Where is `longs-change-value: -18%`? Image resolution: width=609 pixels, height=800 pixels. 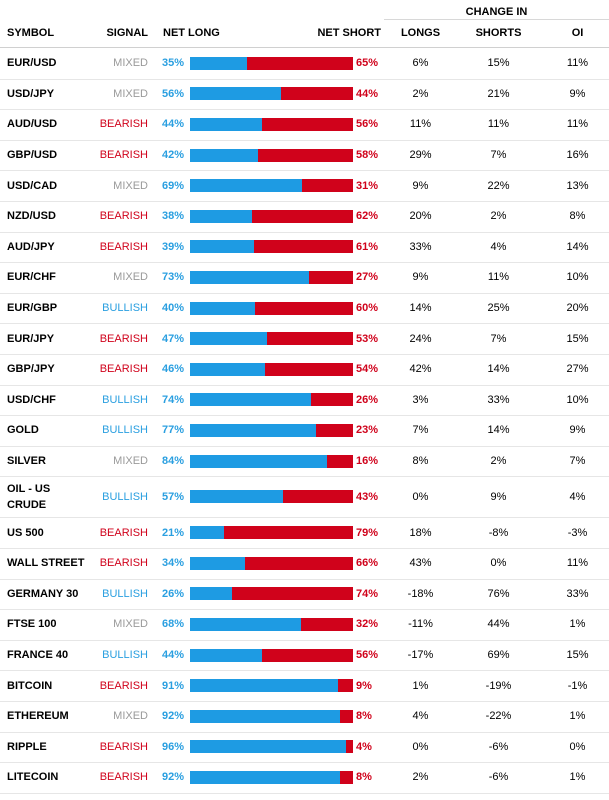 longs-change-value: -18% is located at coordinates (420, 593).